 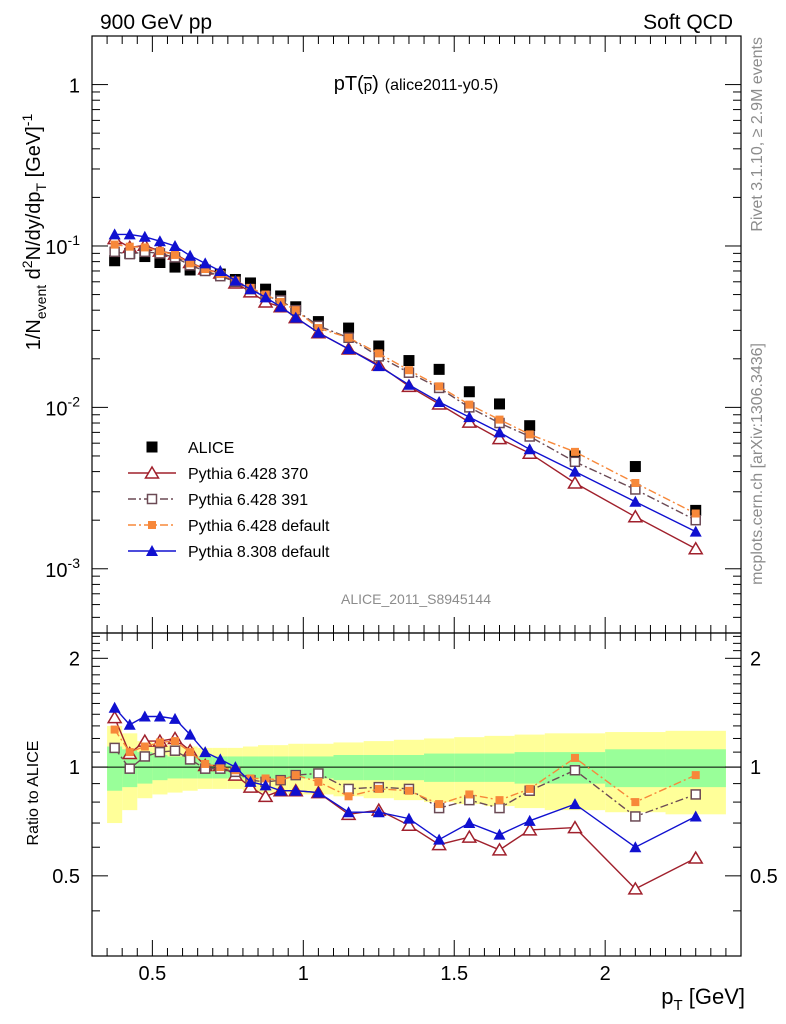 I want to click on legend-marker, so click(x=152, y=472).